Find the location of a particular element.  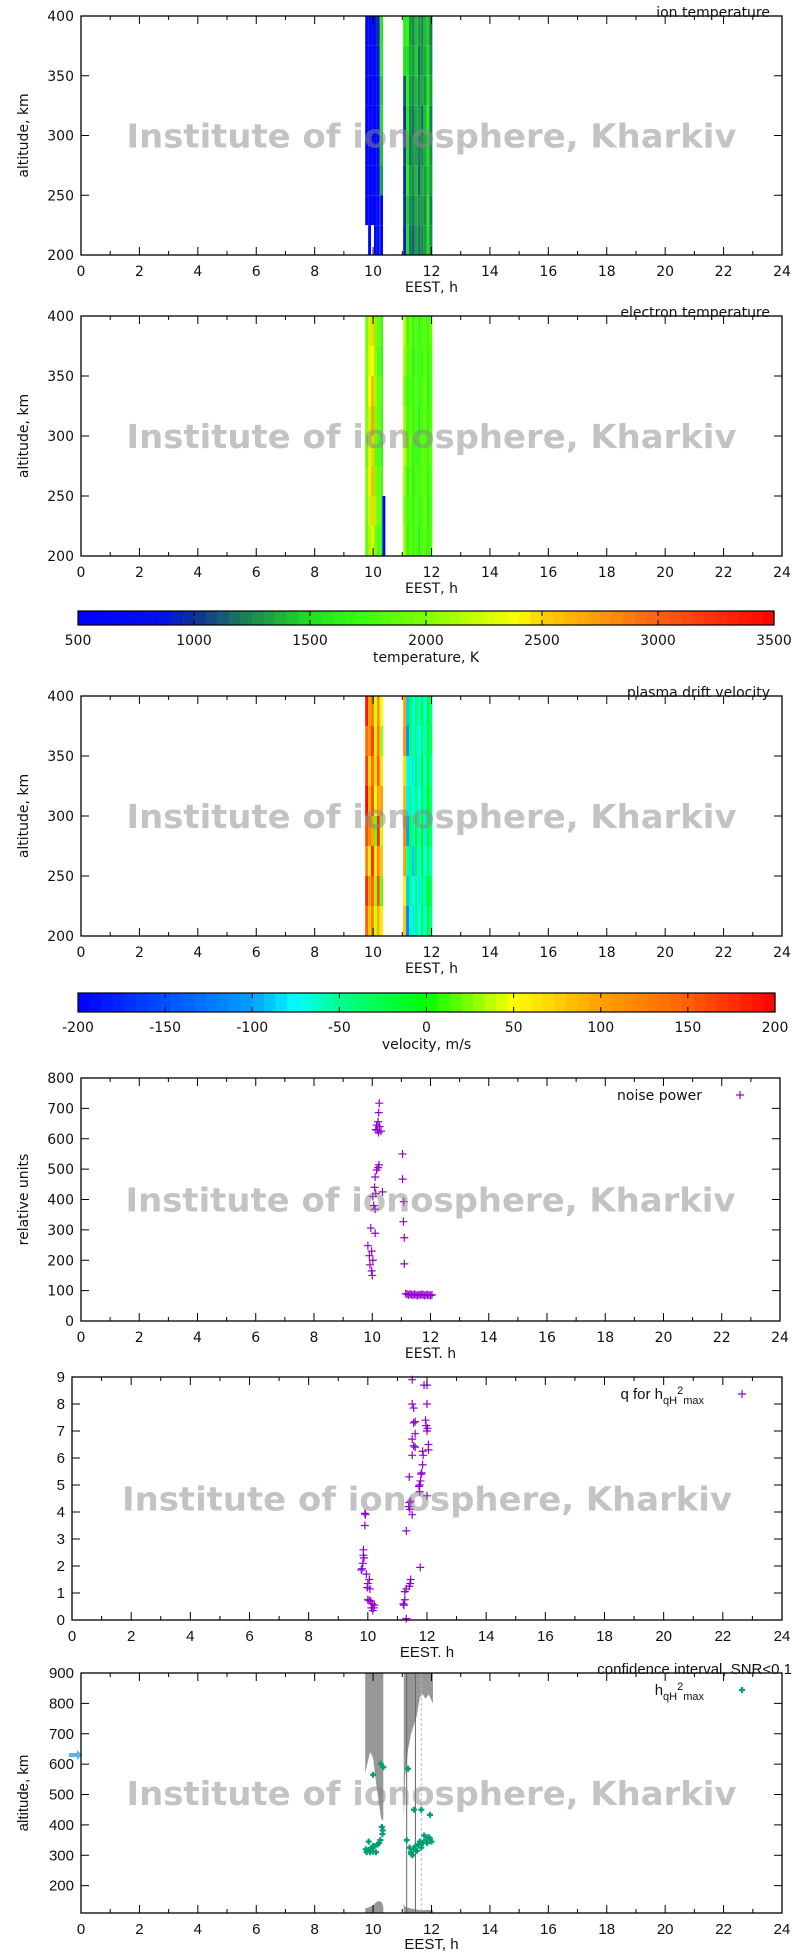

y-tick-label: 7 is located at coordinates (61, 1431).